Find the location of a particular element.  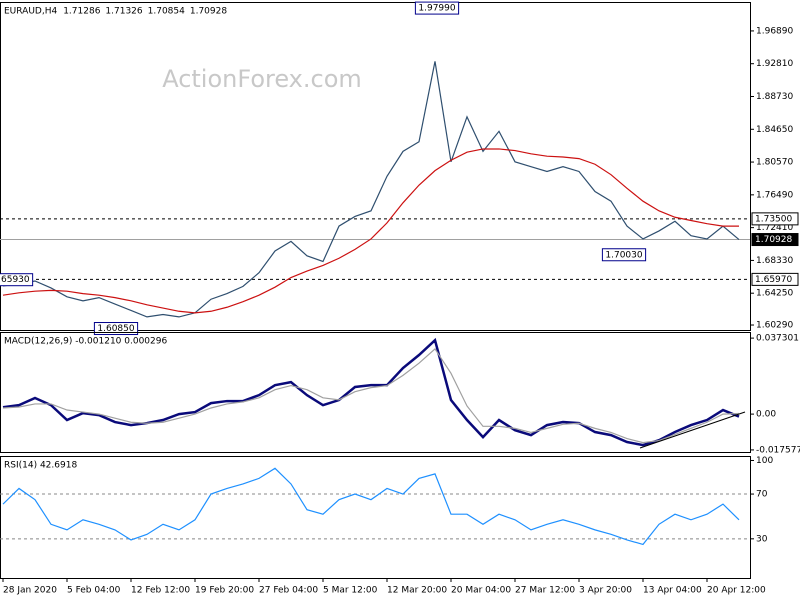

x-tick-label: 12 Feb 12:00 is located at coordinates (160, 591).